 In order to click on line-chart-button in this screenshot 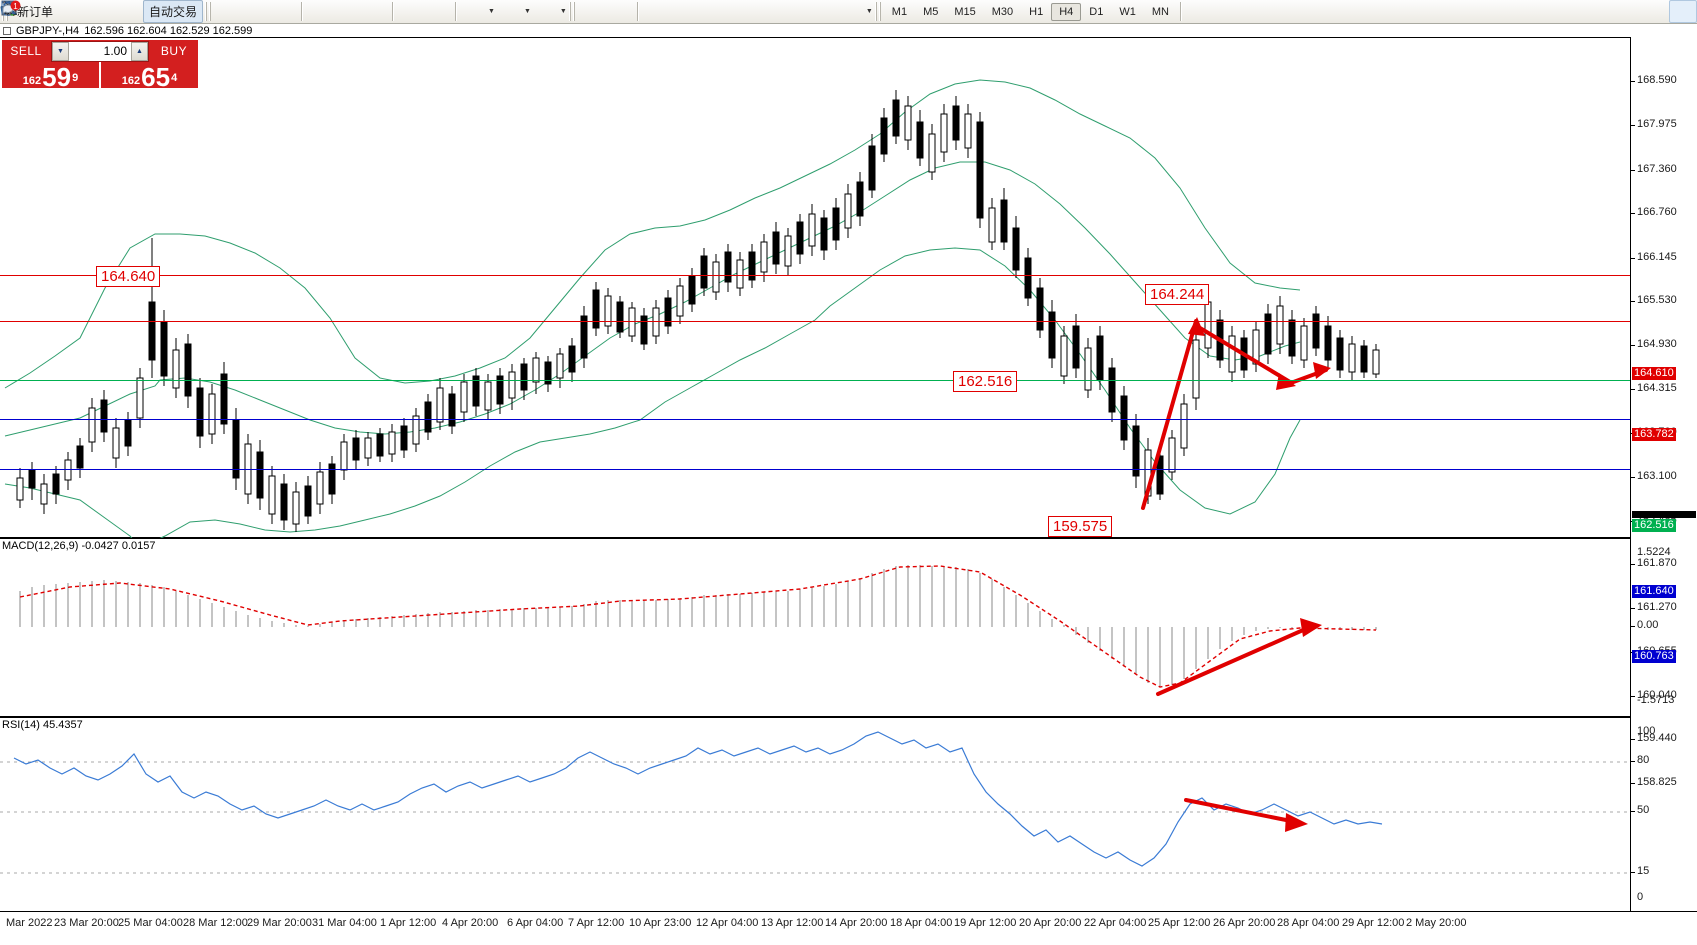, I will do `click(150, 11)`.